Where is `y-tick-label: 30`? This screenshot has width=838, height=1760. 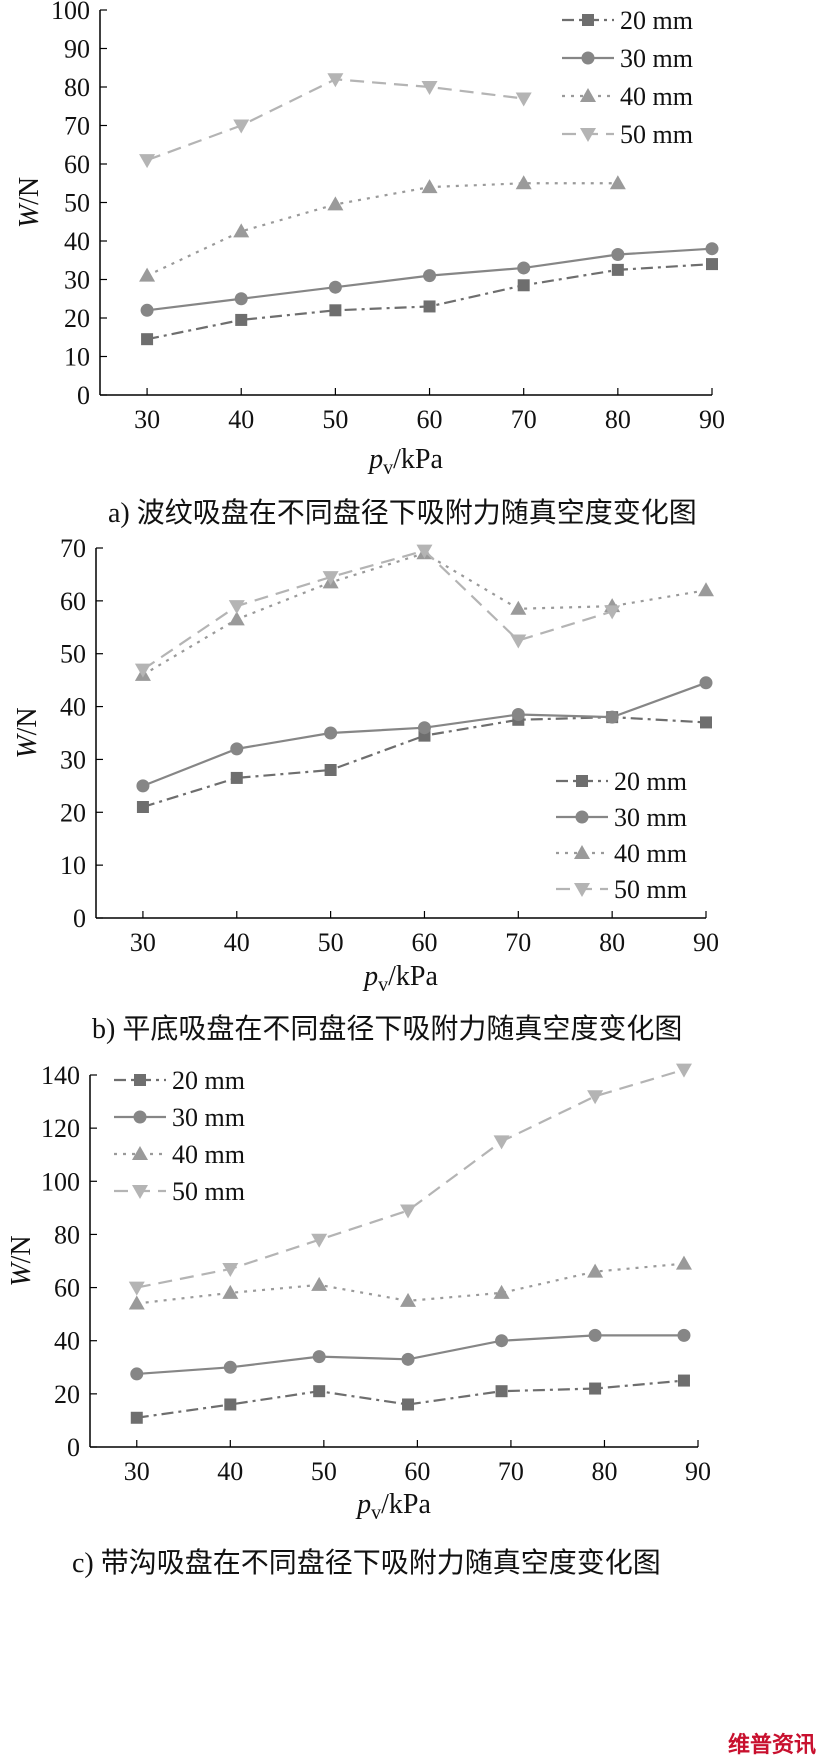
y-tick-label: 30 is located at coordinates (77, 280).